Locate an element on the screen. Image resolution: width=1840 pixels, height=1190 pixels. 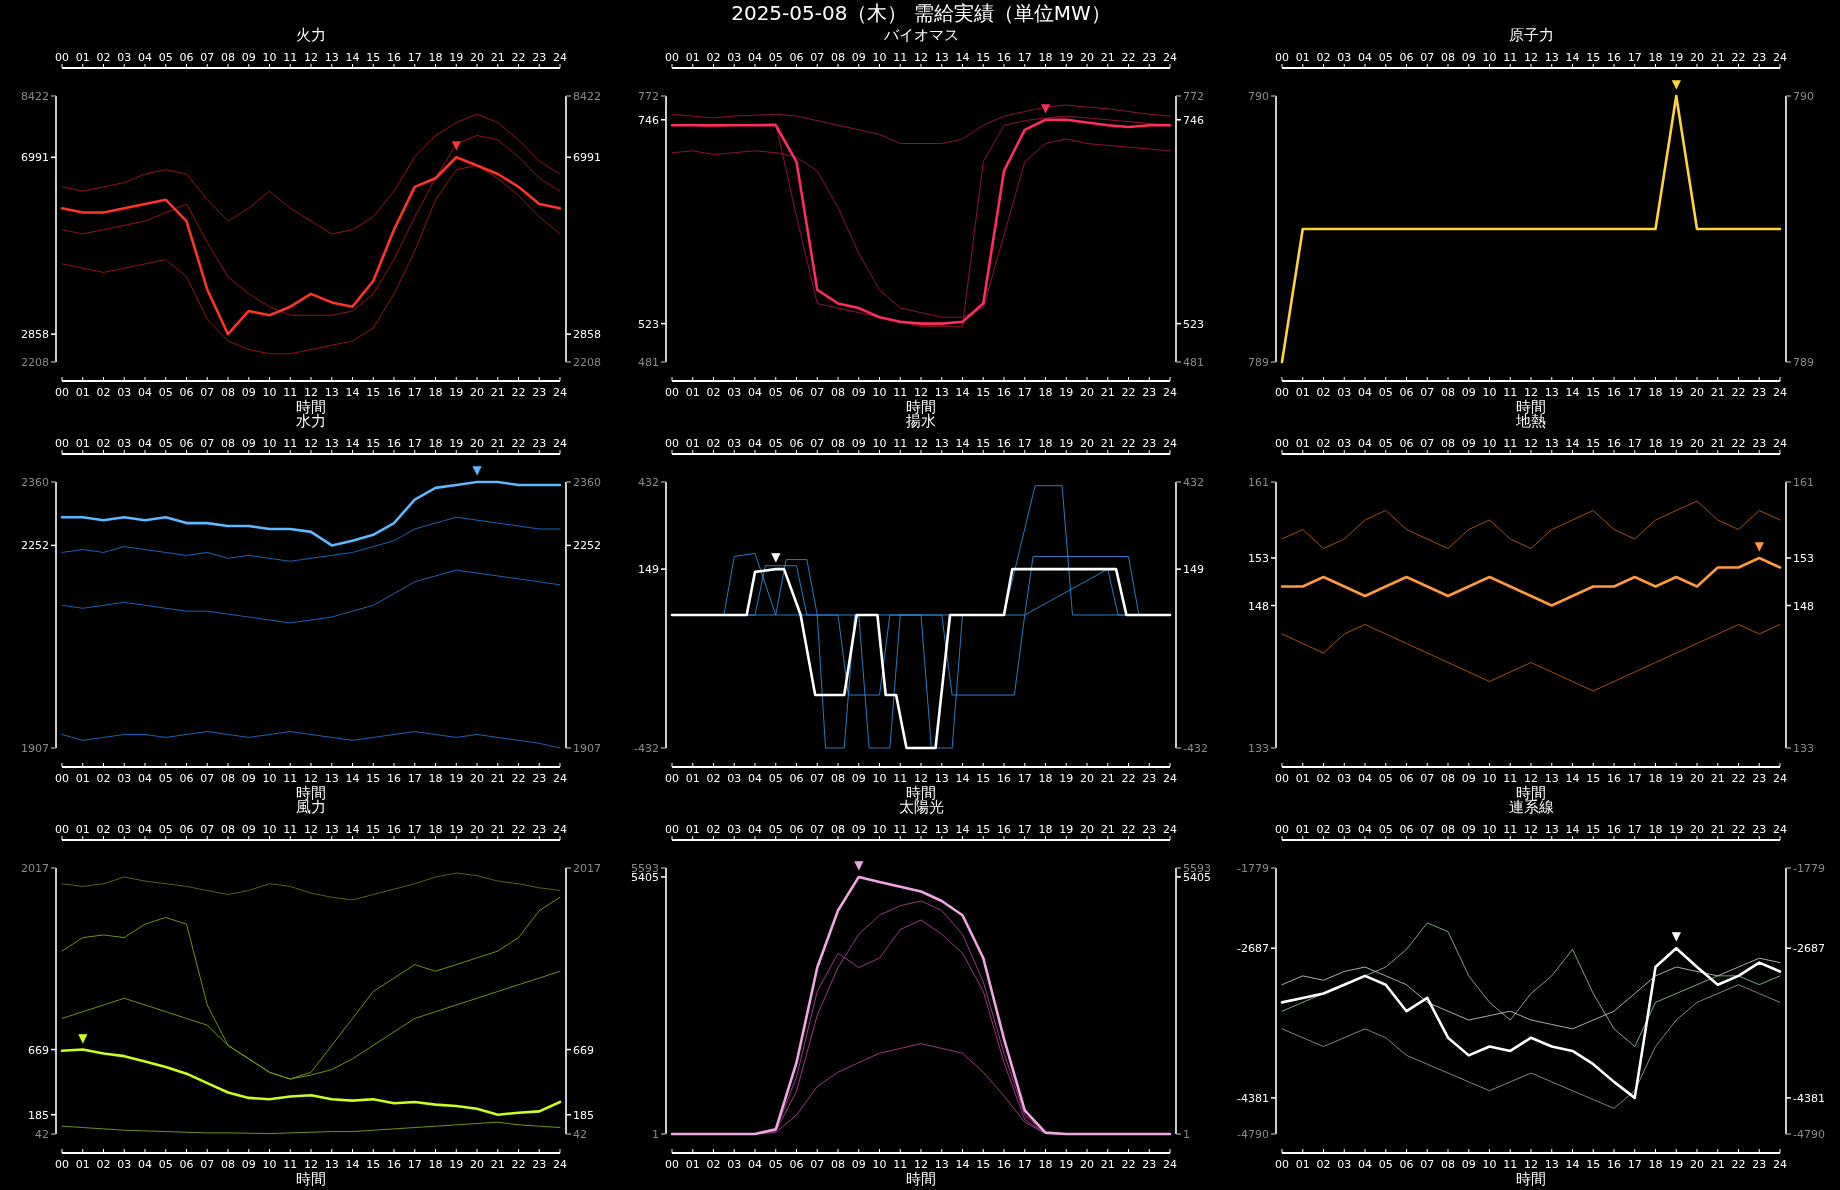
x2-tick-label: 15 is located at coordinates (983, 829).